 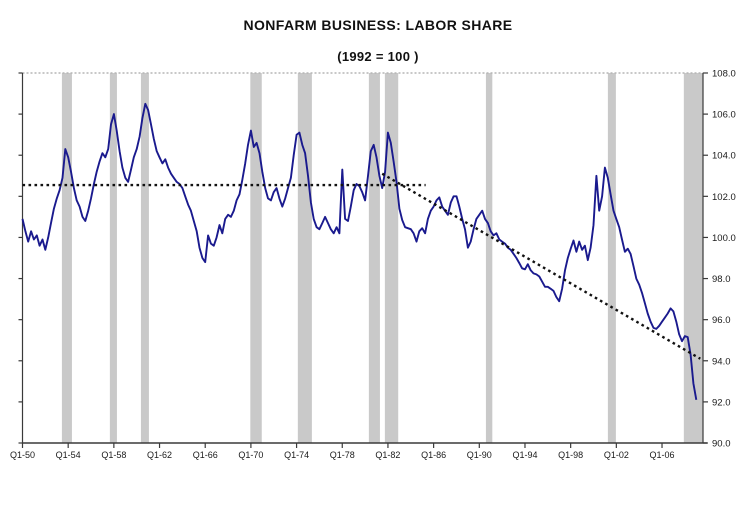 I want to click on x-axis-label: Q1-06, so click(x=662, y=455).